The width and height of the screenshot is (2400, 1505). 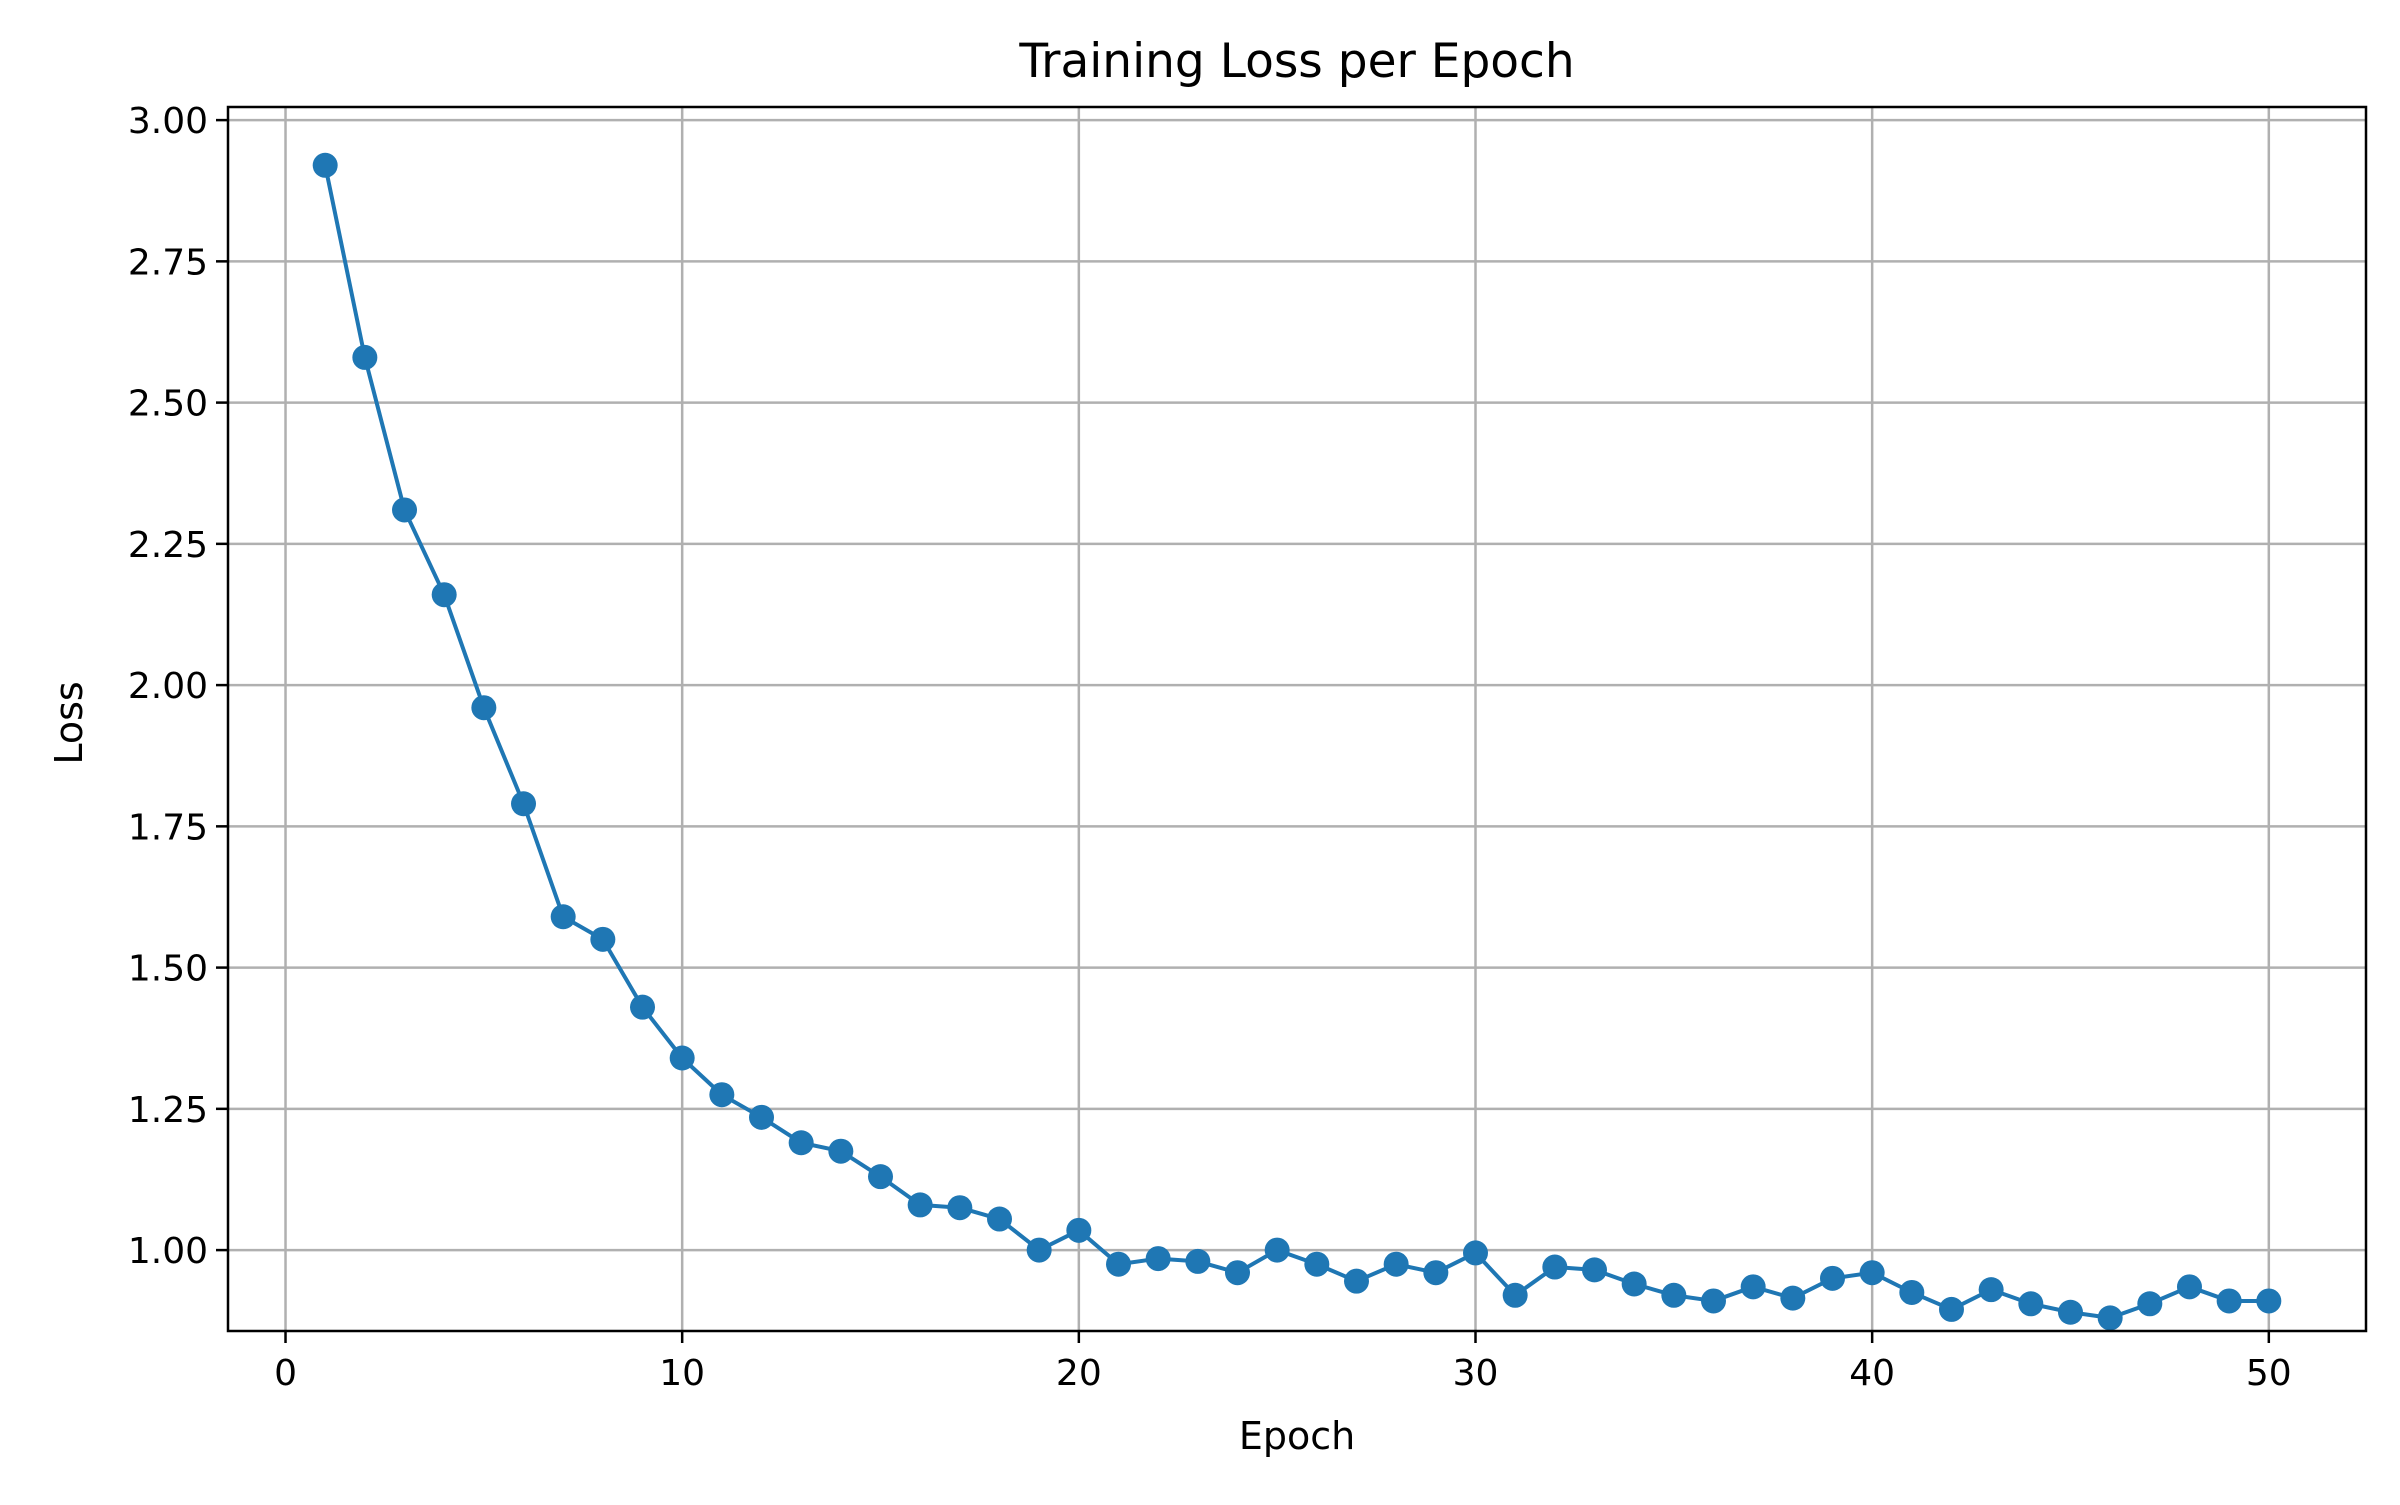 What do you see at coordinates (682, 1373) in the screenshot?
I see `x-tick-label: 10` at bounding box center [682, 1373].